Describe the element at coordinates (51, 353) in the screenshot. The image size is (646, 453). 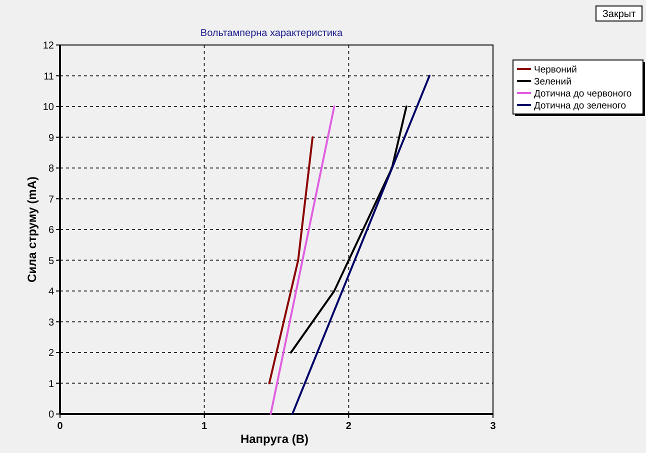
I see `y-tick-label: 2` at that location.